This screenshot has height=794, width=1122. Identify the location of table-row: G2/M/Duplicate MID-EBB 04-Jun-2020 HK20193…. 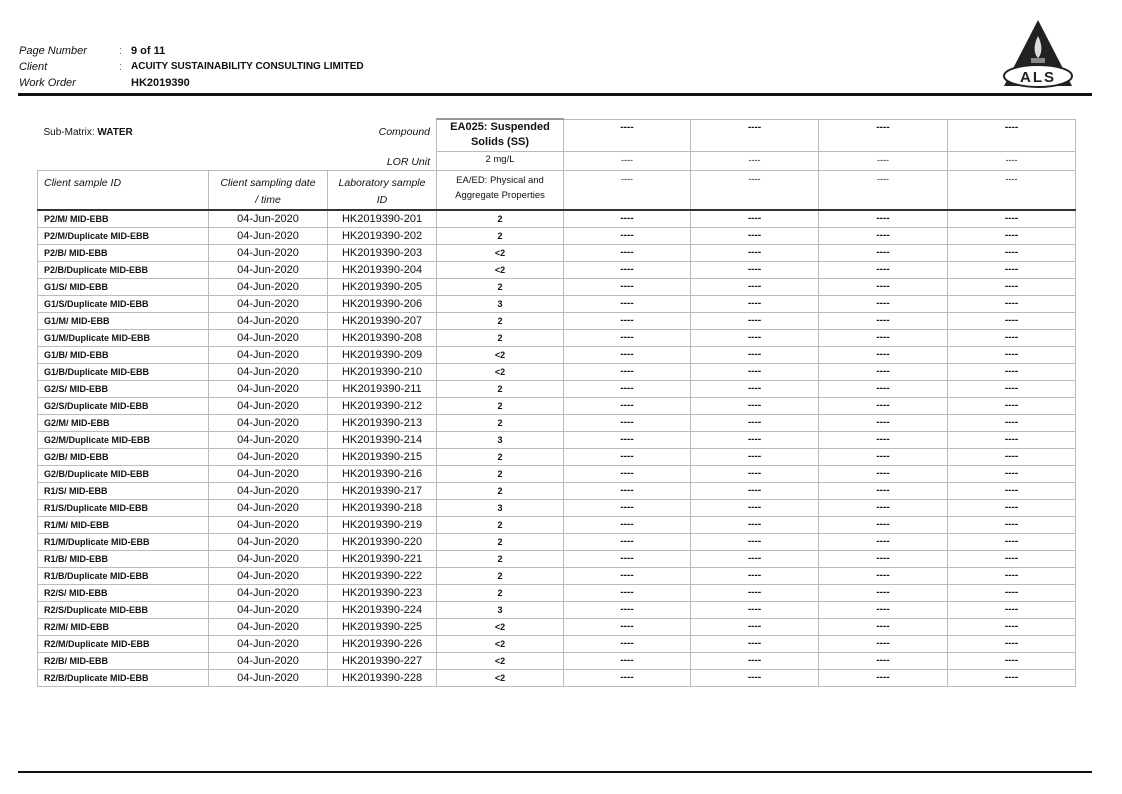
(556, 440).